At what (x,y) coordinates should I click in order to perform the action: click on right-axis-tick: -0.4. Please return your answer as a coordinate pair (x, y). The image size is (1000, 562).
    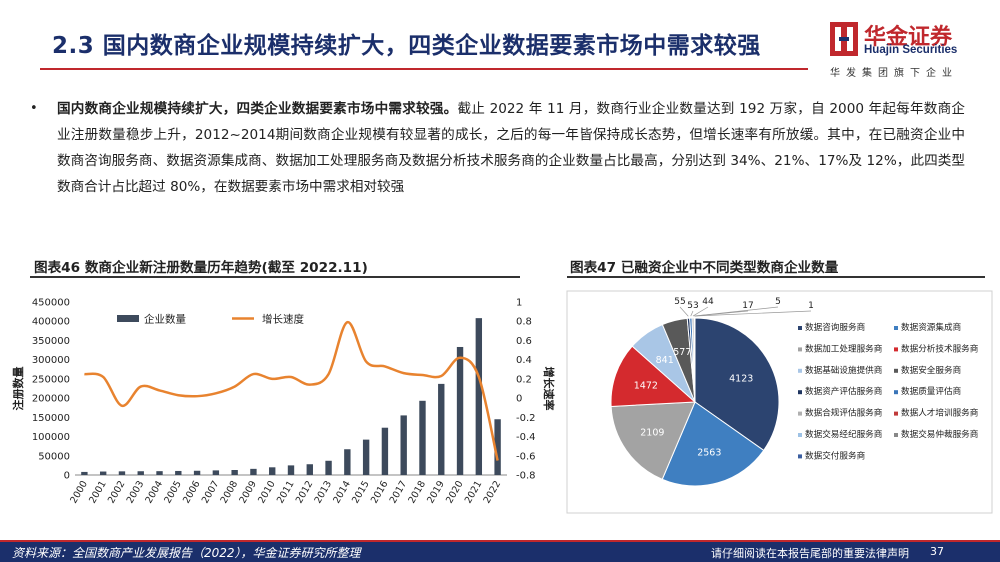
    Looking at the image, I should click on (526, 437).